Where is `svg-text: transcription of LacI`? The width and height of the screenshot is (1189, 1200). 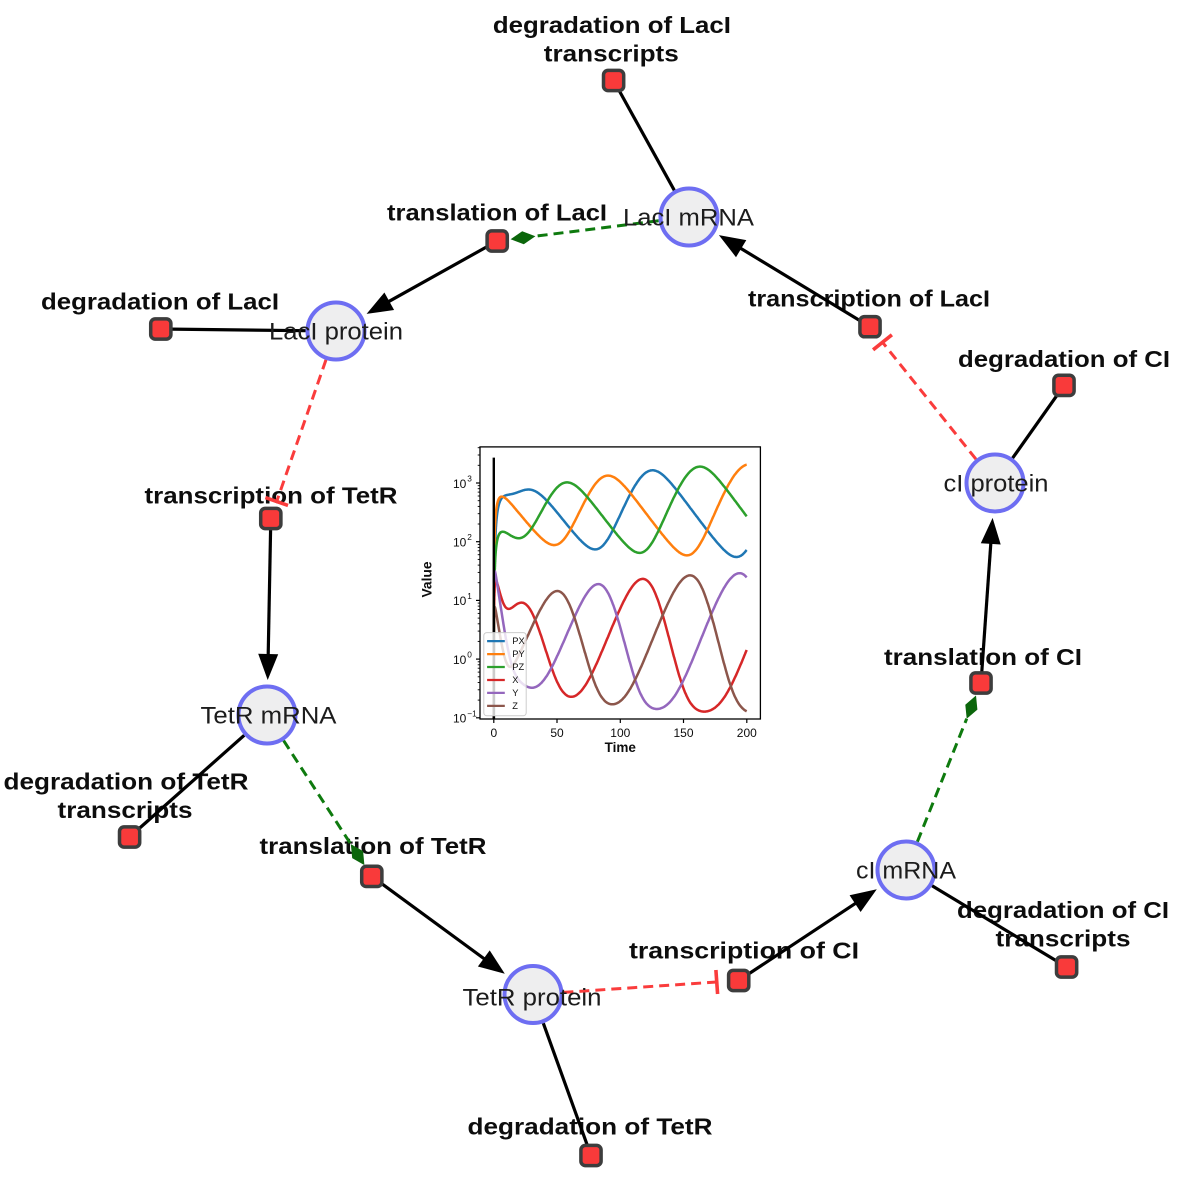
svg-text: transcription of LacI is located at coordinates (869, 299).